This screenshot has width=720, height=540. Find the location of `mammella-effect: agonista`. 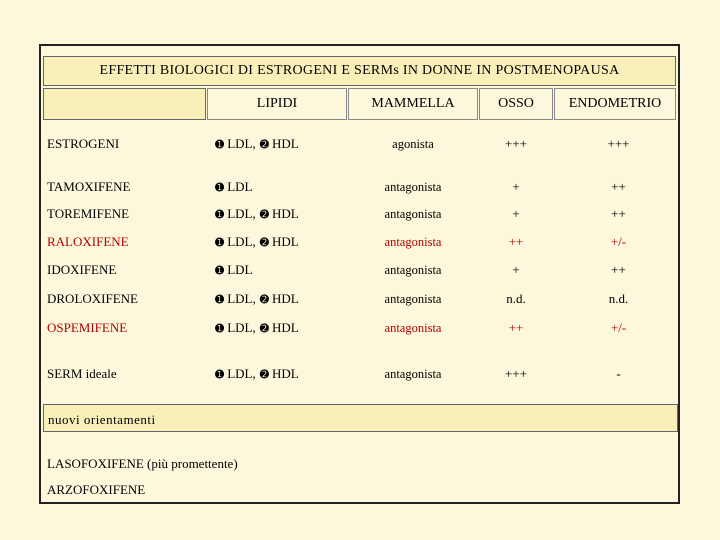

mammella-effect: agonista is located at coordinates (413, 143).